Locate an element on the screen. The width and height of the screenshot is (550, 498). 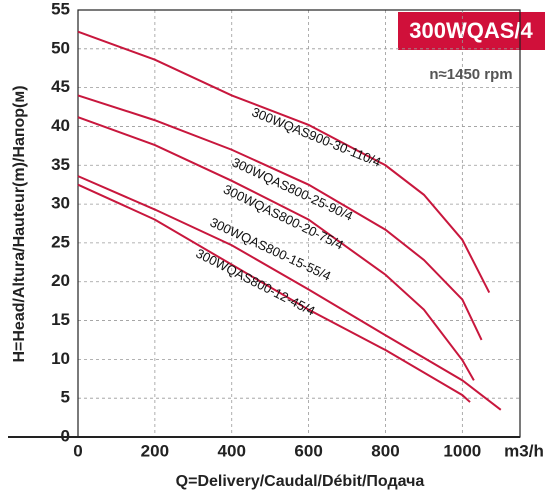
y-tick-label: 40 is located at coordinates (60, 125).